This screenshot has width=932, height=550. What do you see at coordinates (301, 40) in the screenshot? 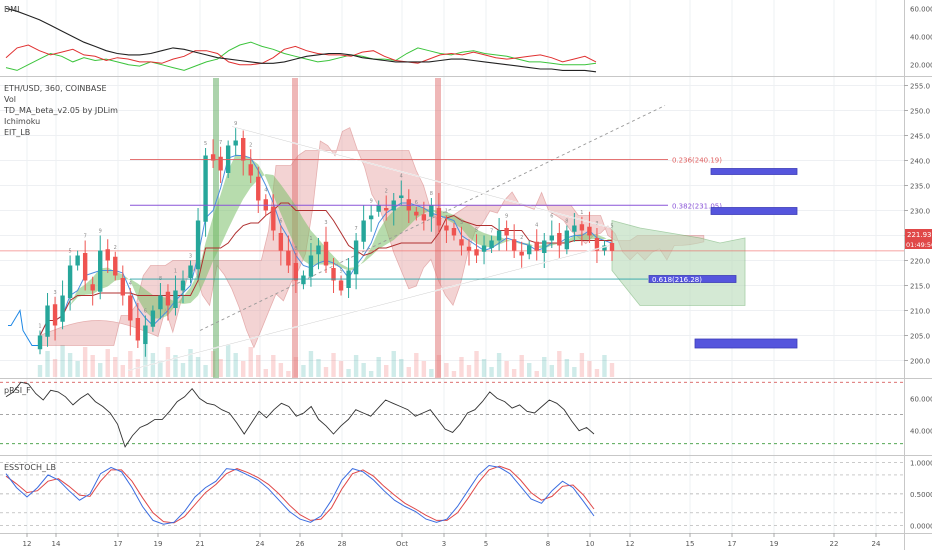
I see `dmi-adx` at bounding box center [301, 40].